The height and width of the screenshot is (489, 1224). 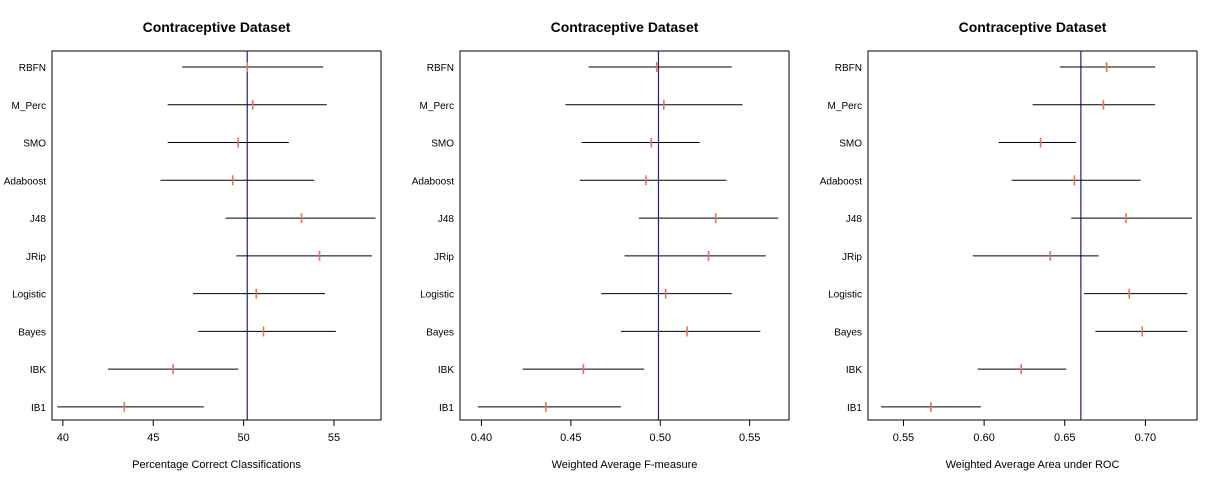 I want to click on x-tick-label: 0.70, so click(x=1145, y=438).